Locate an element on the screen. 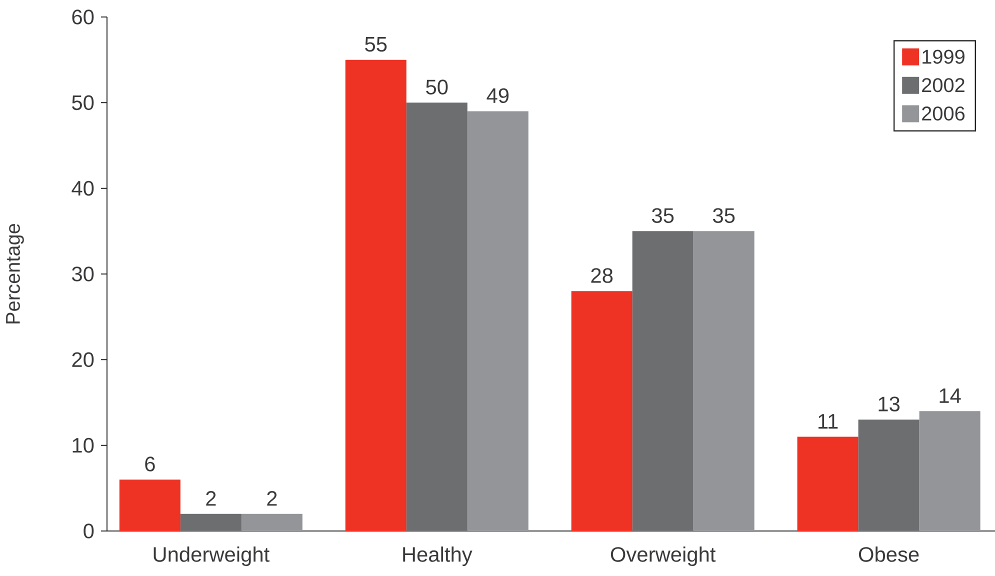 The width and height of the screenshot is (995, 576). y-tick-label: 50 is located at coordinates (83, 102).